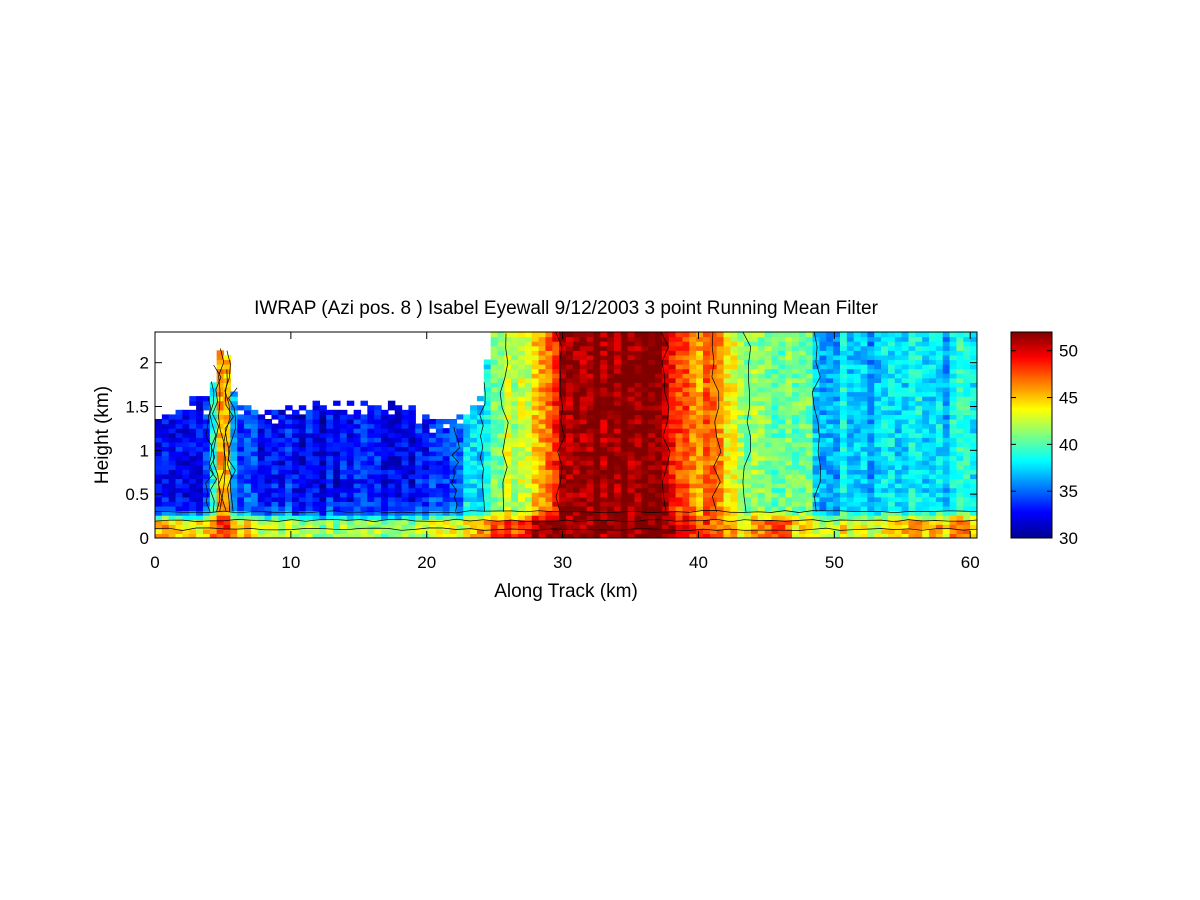 This screenshot has height=900, width=1200. I want to click on colorbar-tick-label: 35, so click(1068, 491).